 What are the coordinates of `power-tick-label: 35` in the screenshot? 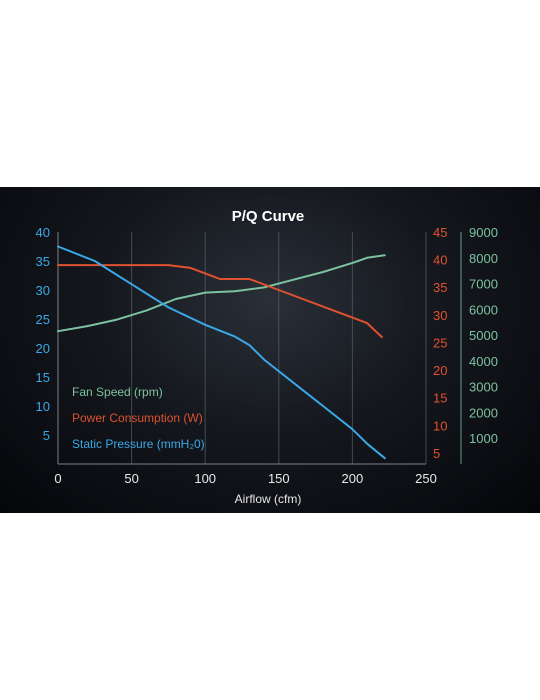 It's located at (440, 287).